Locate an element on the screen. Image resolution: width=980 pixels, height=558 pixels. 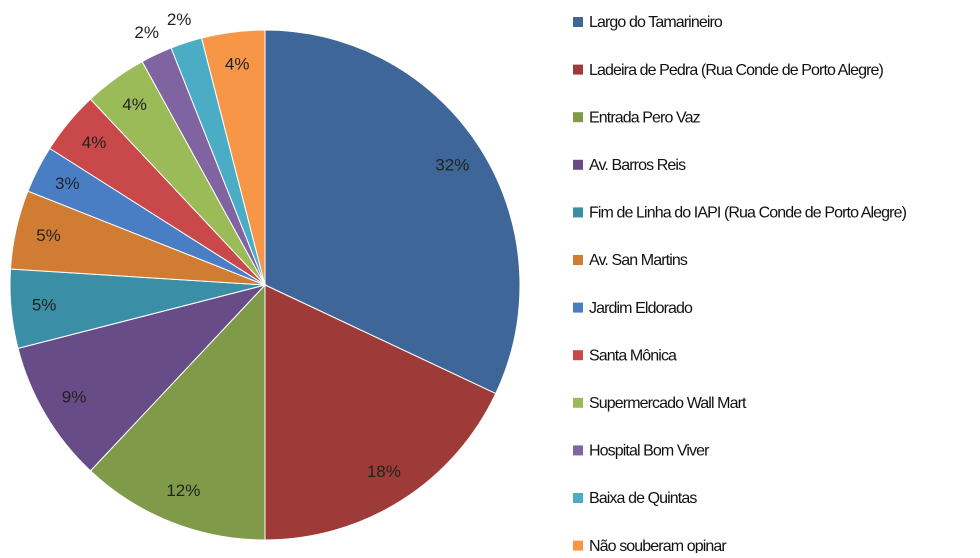
slice-label: 12% is located at coordinates (183, 490).